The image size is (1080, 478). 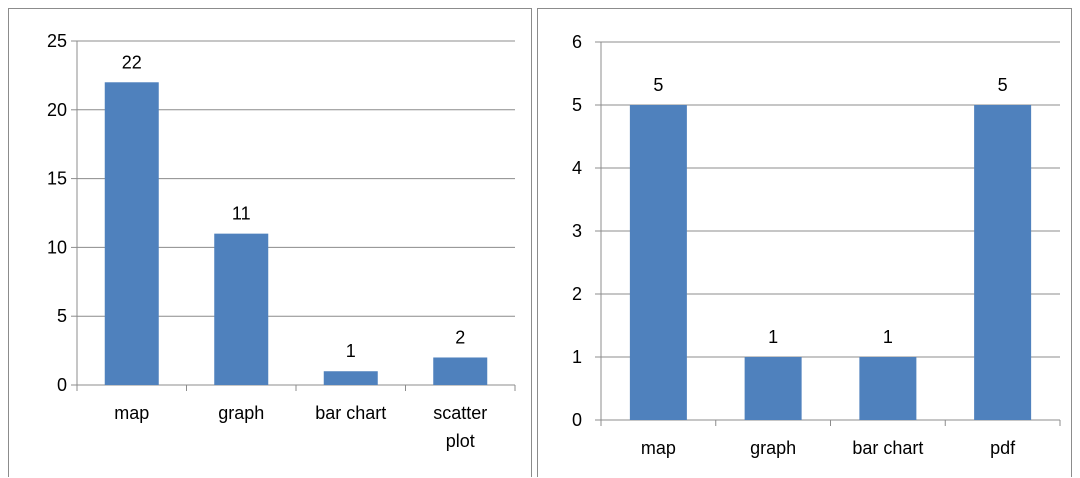 What do you see at coordinates (57, 110) in the screenshot?
I see `y-tick-label: 20` at bounding box center [57, 110].